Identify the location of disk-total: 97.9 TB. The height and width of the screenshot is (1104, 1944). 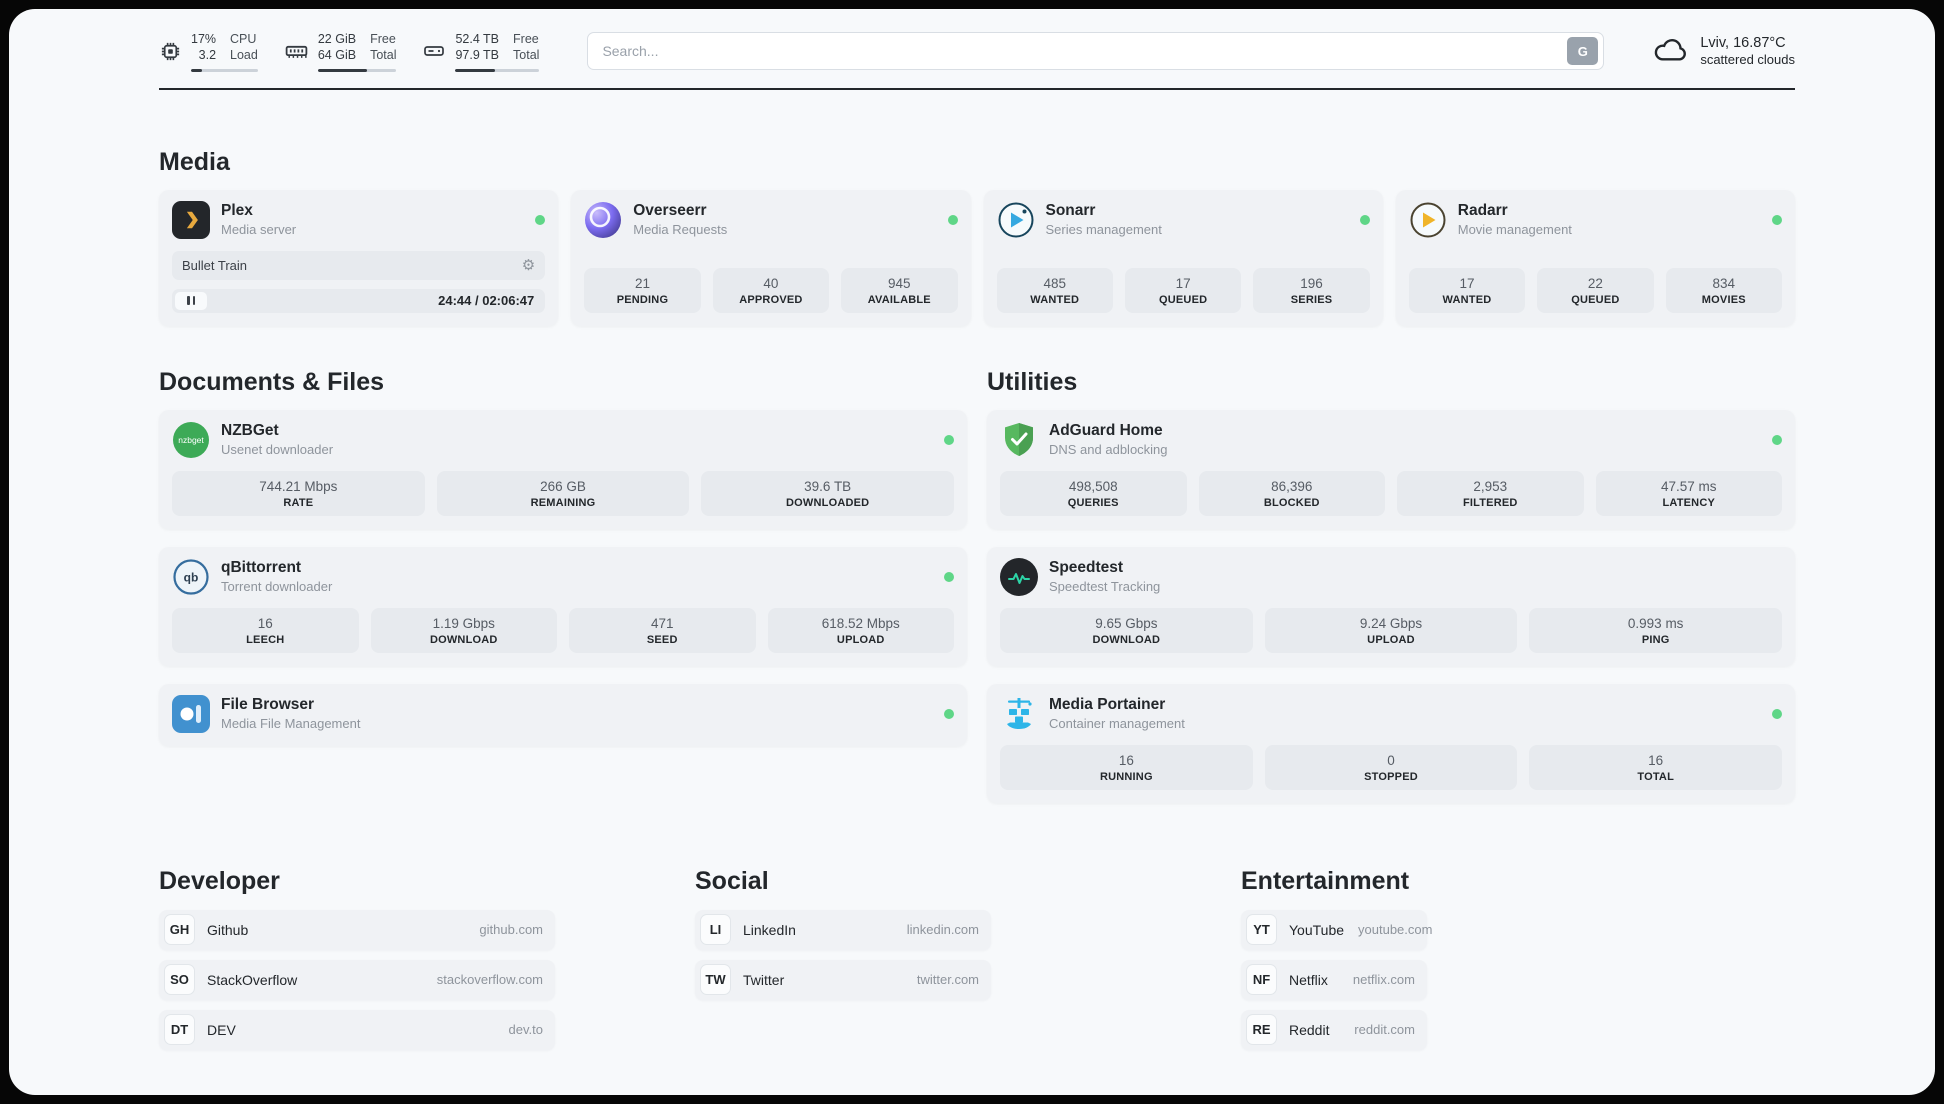
(477, 55).